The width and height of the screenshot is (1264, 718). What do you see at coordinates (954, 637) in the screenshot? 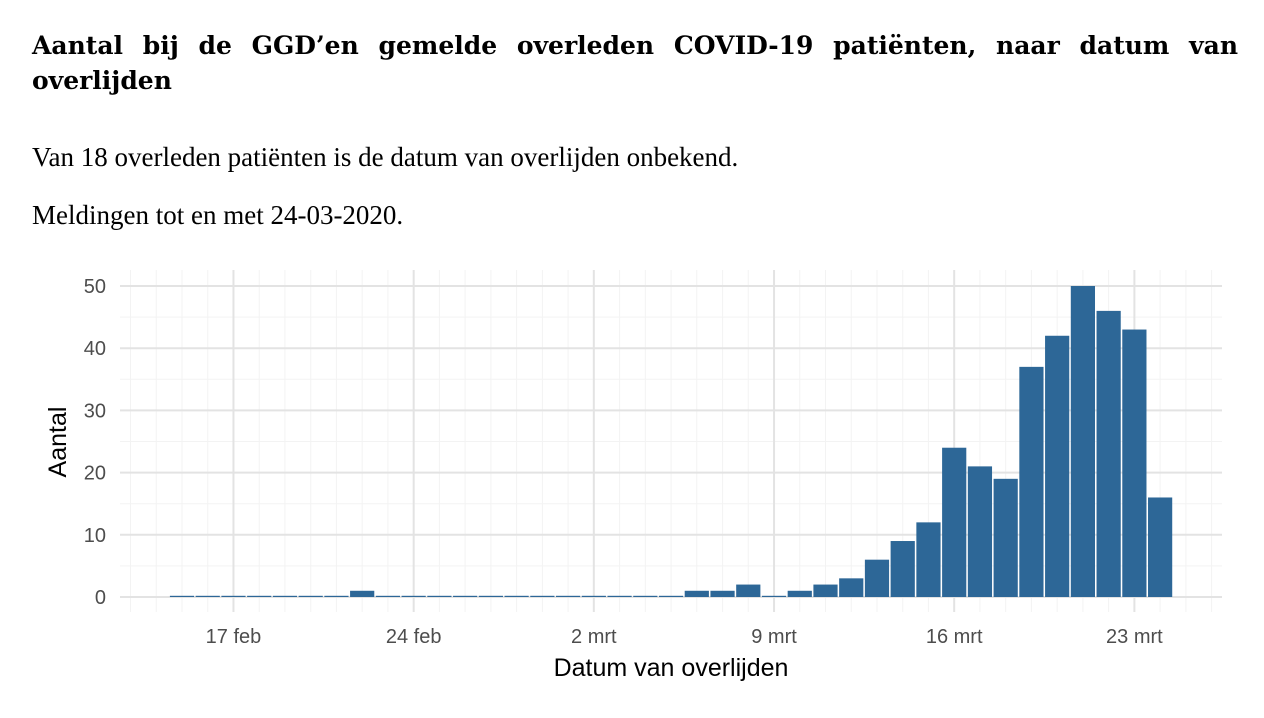
I see `x-tick-label: 16 mrt` at bounding box center [954, 637].